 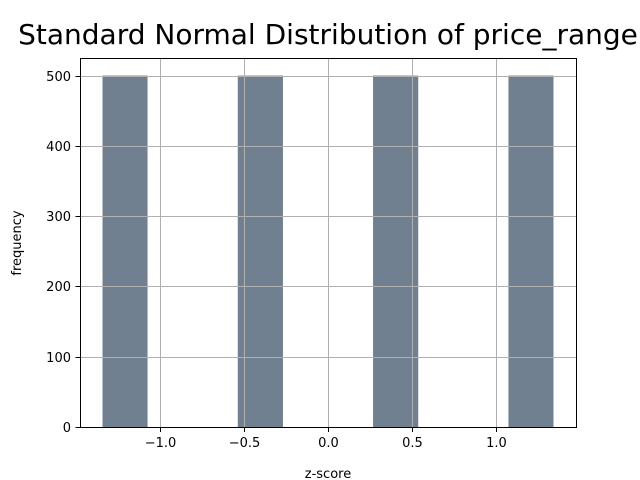 What do you see at coordinates (58, 358) in the screenshot?
I see `y-tick-label: 100` at bounding box center [58, 358].